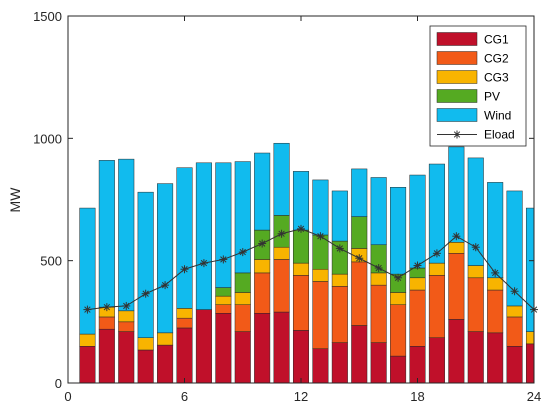 Image resolution: width=550 pixels, height=416 pixels. I want to click on legend-label-wind: Wind, so click(497, 116).